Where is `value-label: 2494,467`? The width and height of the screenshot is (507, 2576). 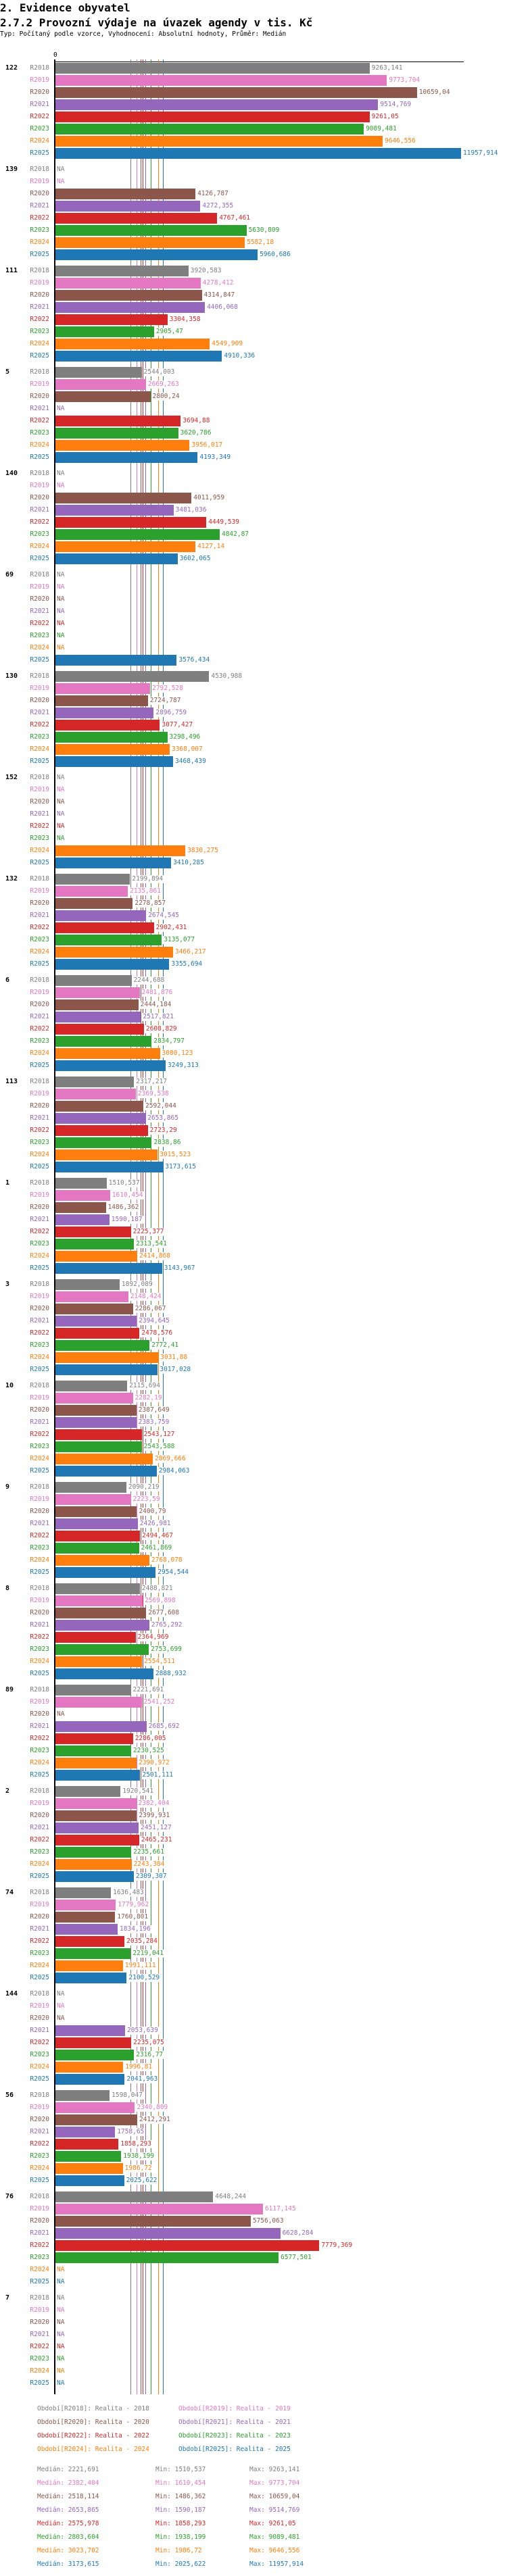
value-label: 2494,467 is located at coordinates (157, 1536).